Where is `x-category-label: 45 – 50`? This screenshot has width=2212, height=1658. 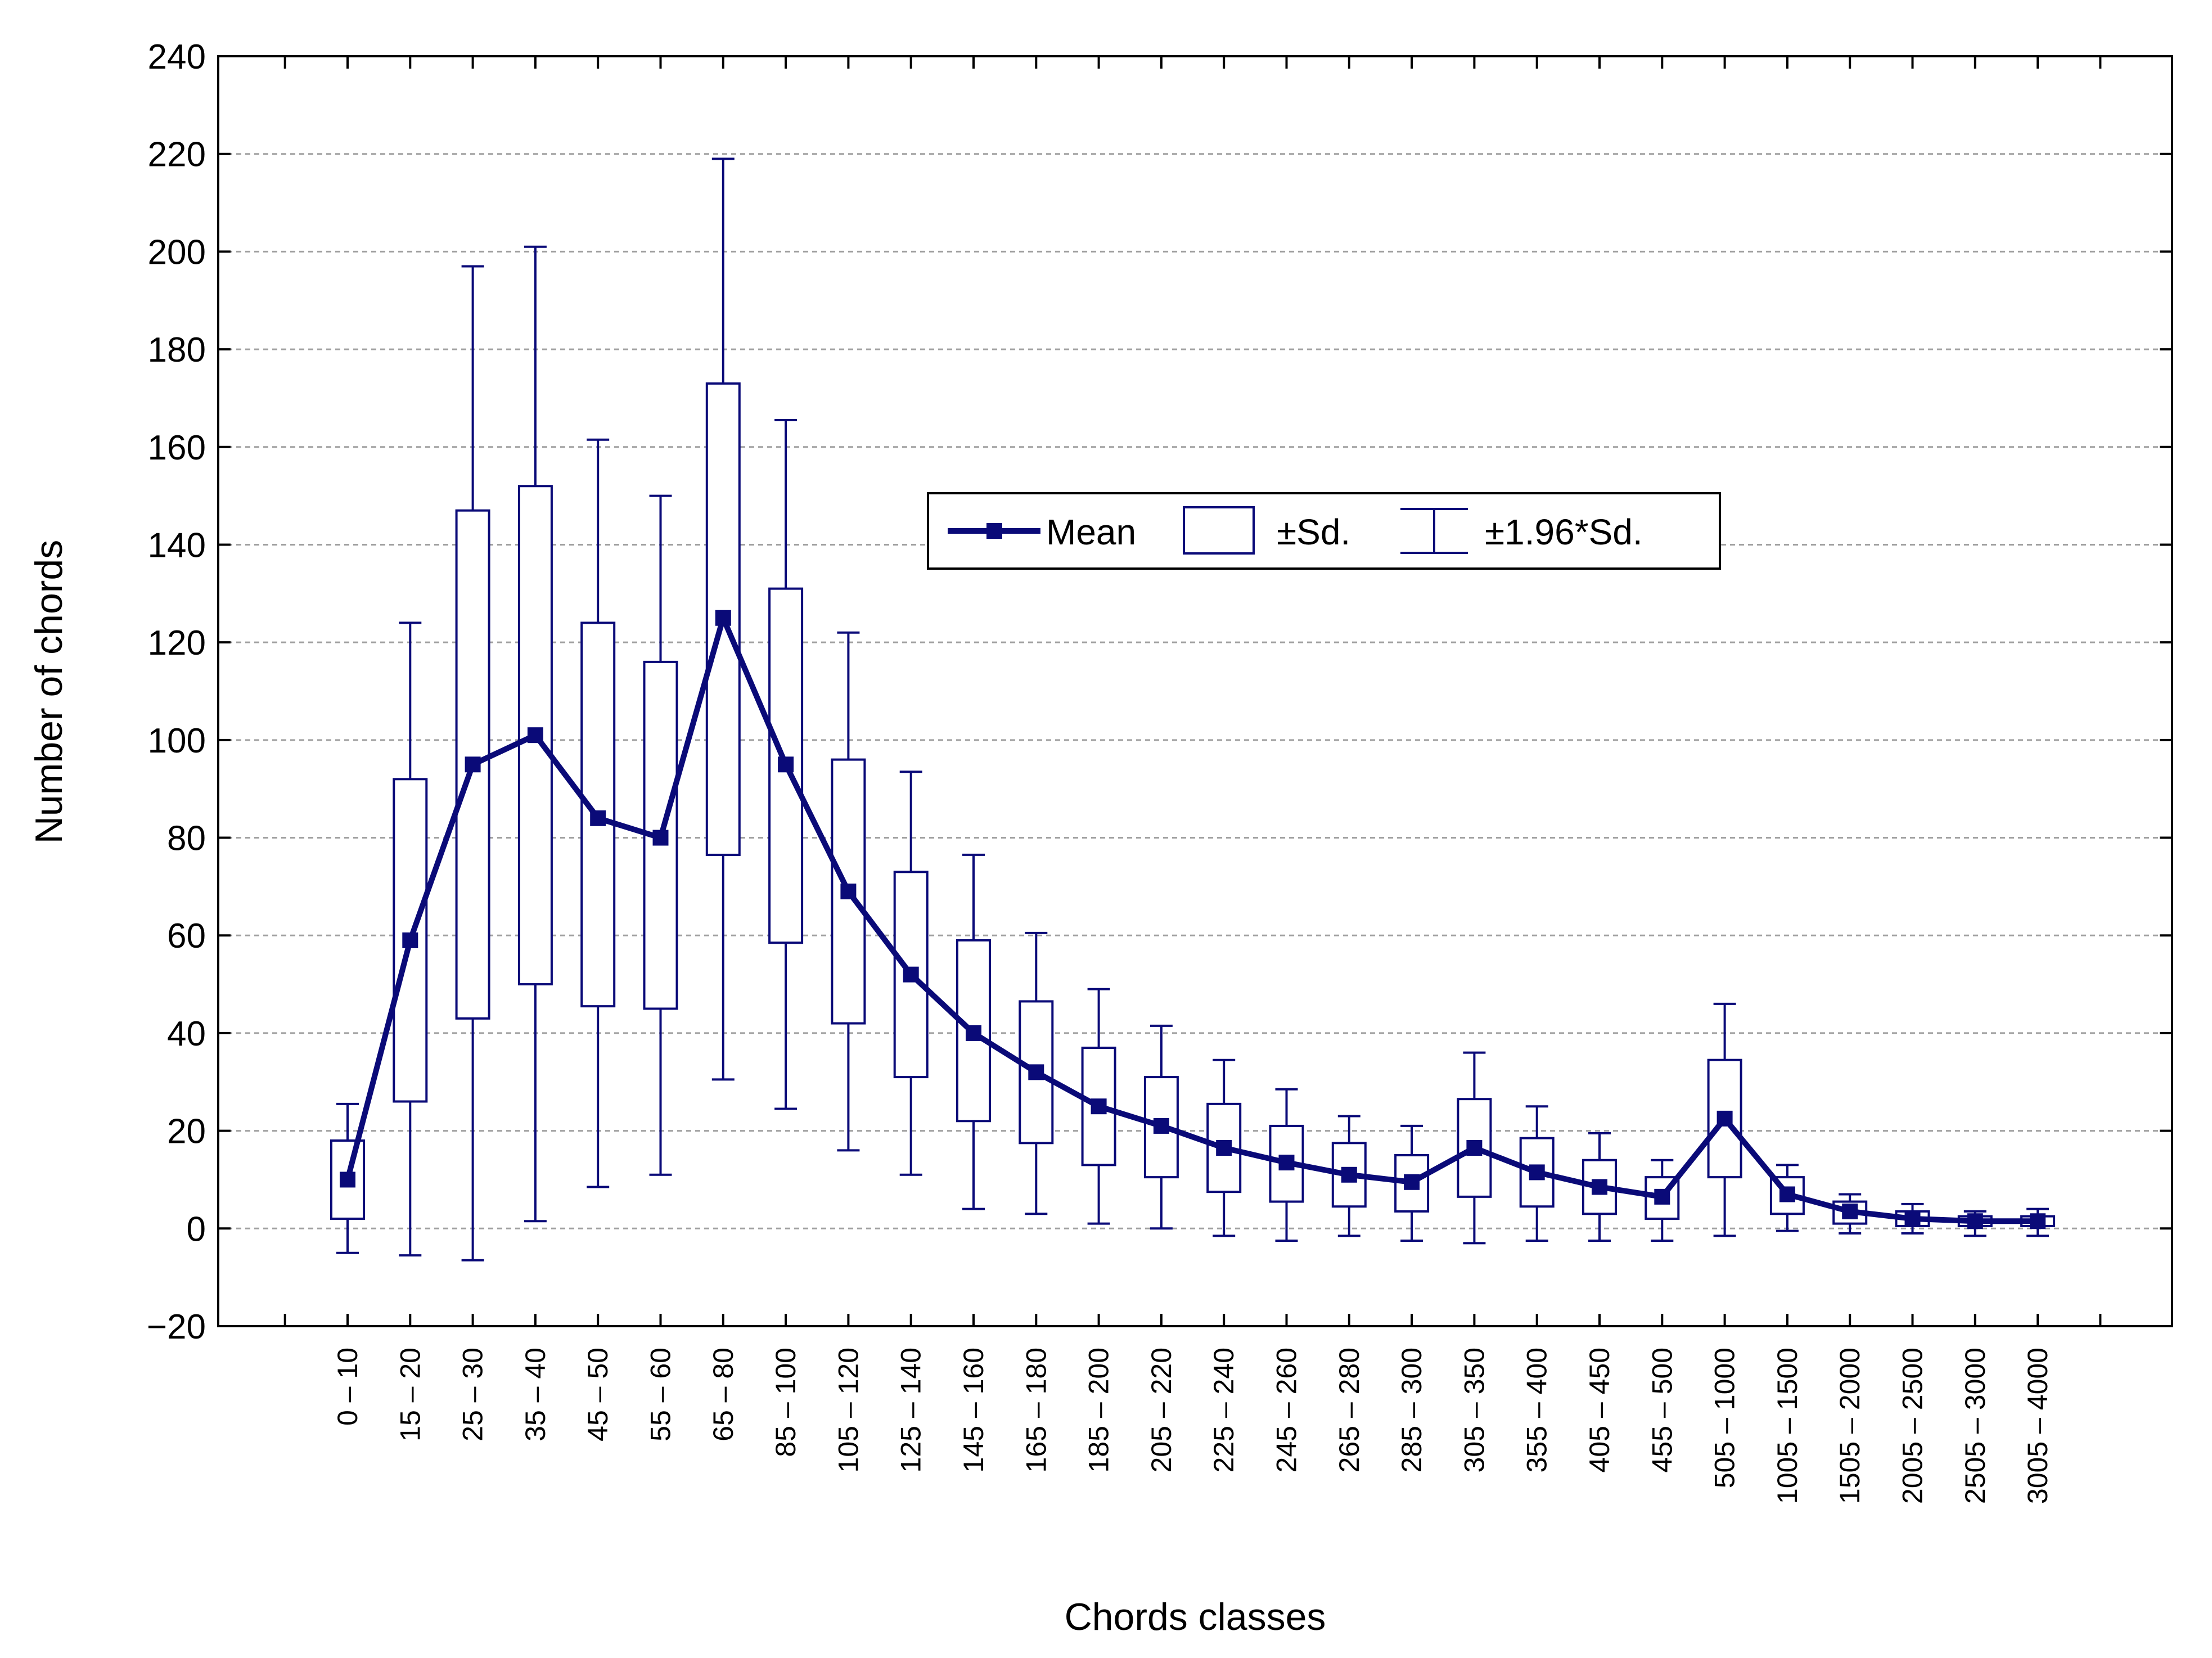 x-category-label: 45 – 50 is located at coordinates (598, 1395).